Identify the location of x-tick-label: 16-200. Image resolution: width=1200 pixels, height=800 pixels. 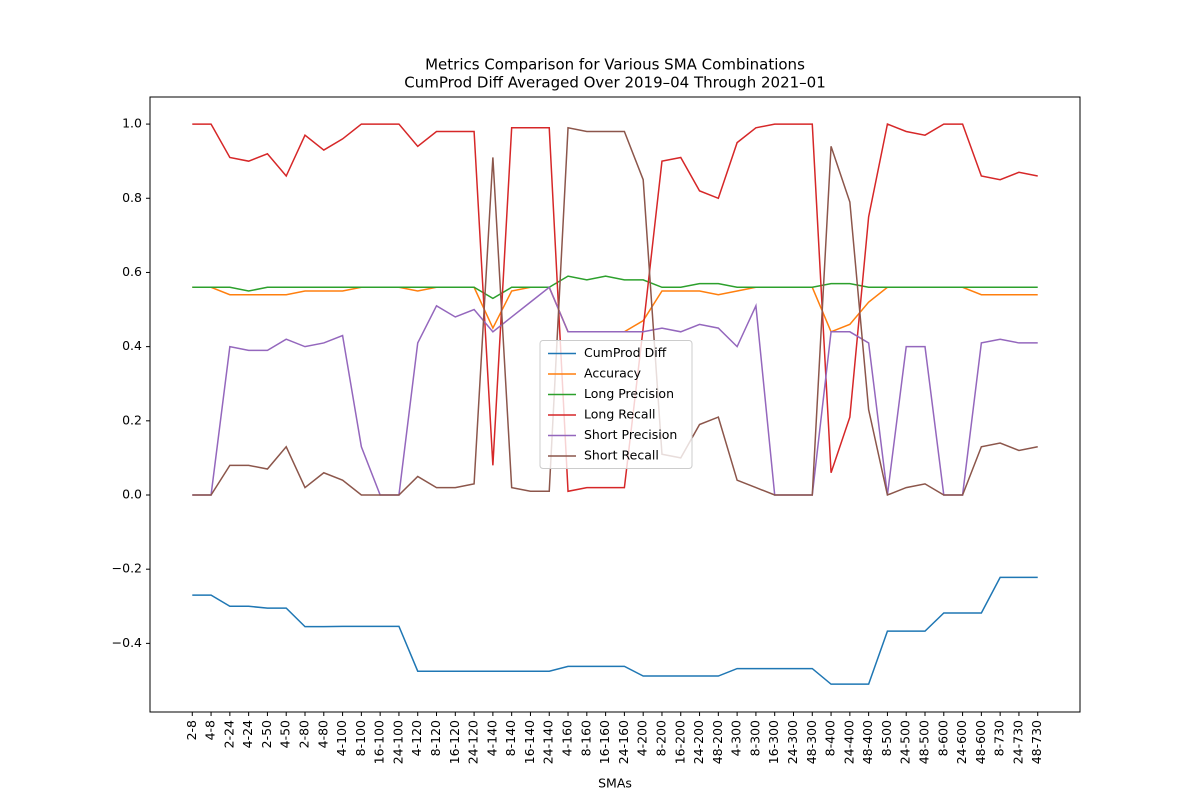
(679, 742).